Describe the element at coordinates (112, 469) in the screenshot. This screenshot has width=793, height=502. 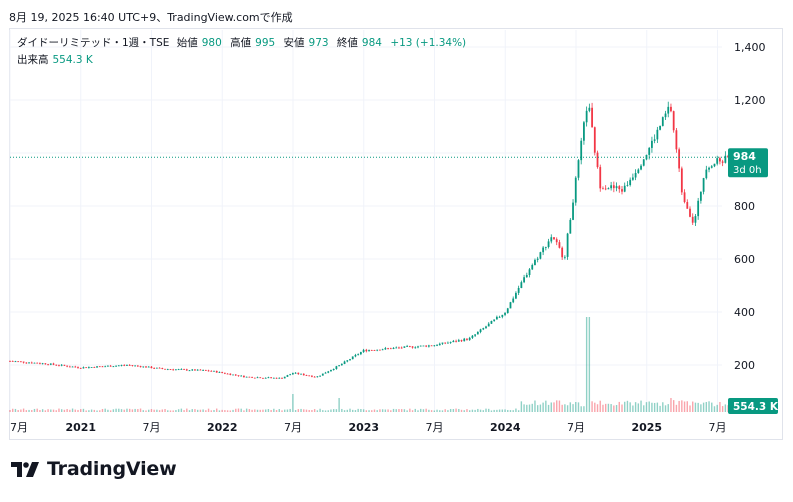
I see `brand-name: TradingView` at that location.